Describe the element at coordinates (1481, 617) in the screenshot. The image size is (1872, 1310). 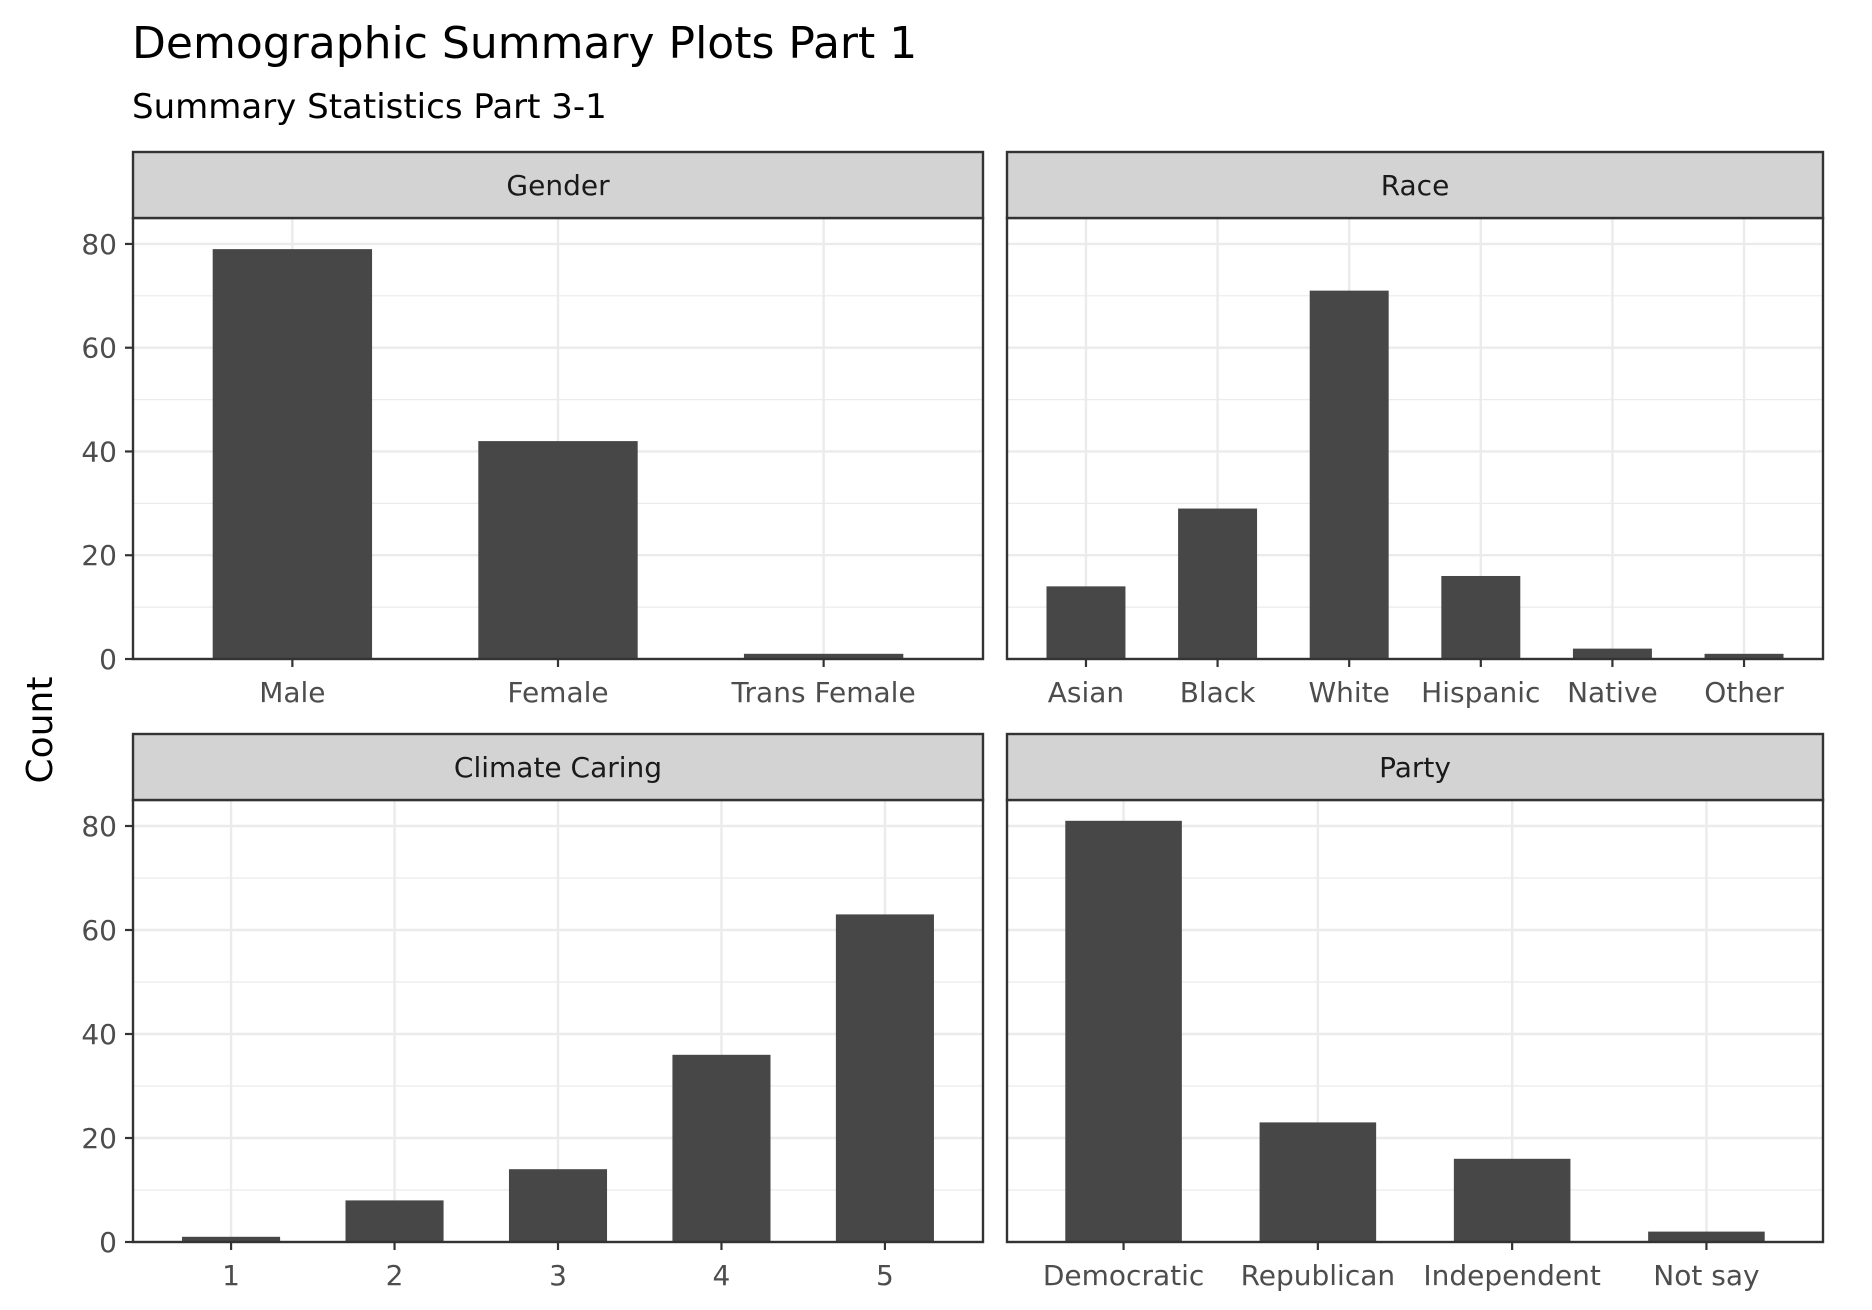
I see `bar-race-hispanic` at that location.